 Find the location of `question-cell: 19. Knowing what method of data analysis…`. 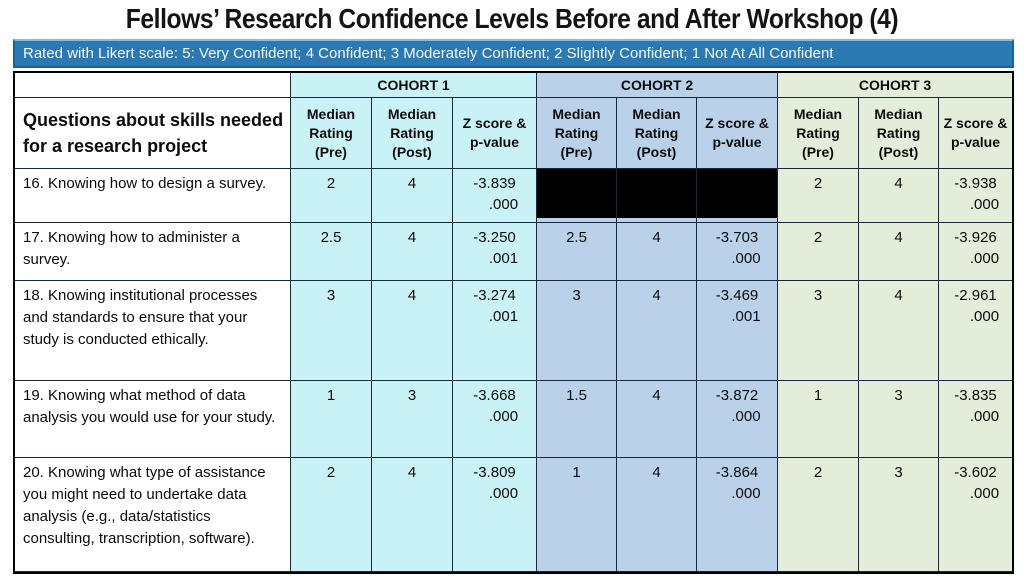

question-cell: 19. Knowing what method of data analysis… is located at coordinates (153, 419).